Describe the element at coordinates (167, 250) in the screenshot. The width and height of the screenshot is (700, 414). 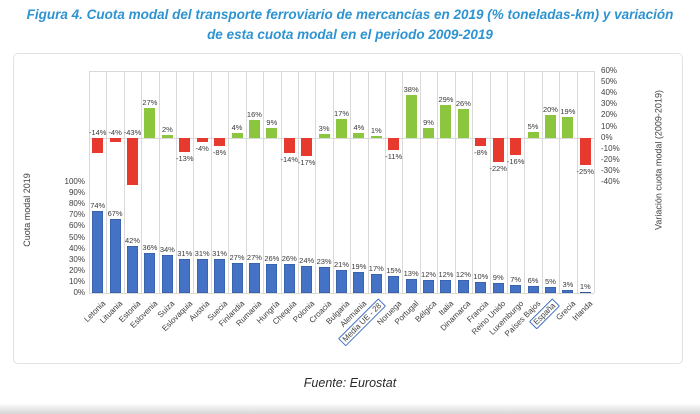
I see `share-bar-label: 34%` at that location.